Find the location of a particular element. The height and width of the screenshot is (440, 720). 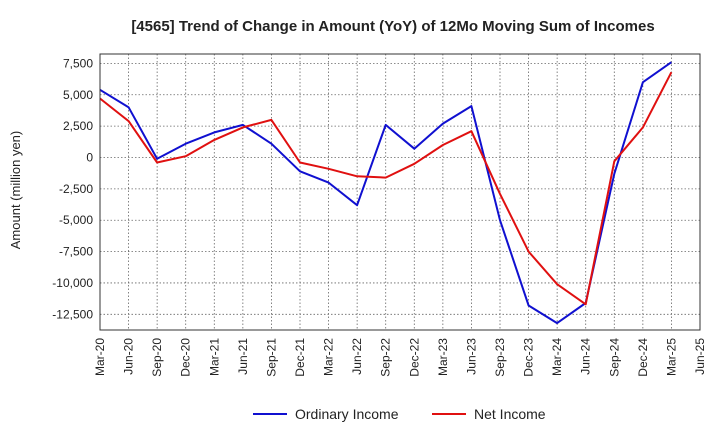

x-tick-label: Jun-20 is located at coordinates (129, 356).